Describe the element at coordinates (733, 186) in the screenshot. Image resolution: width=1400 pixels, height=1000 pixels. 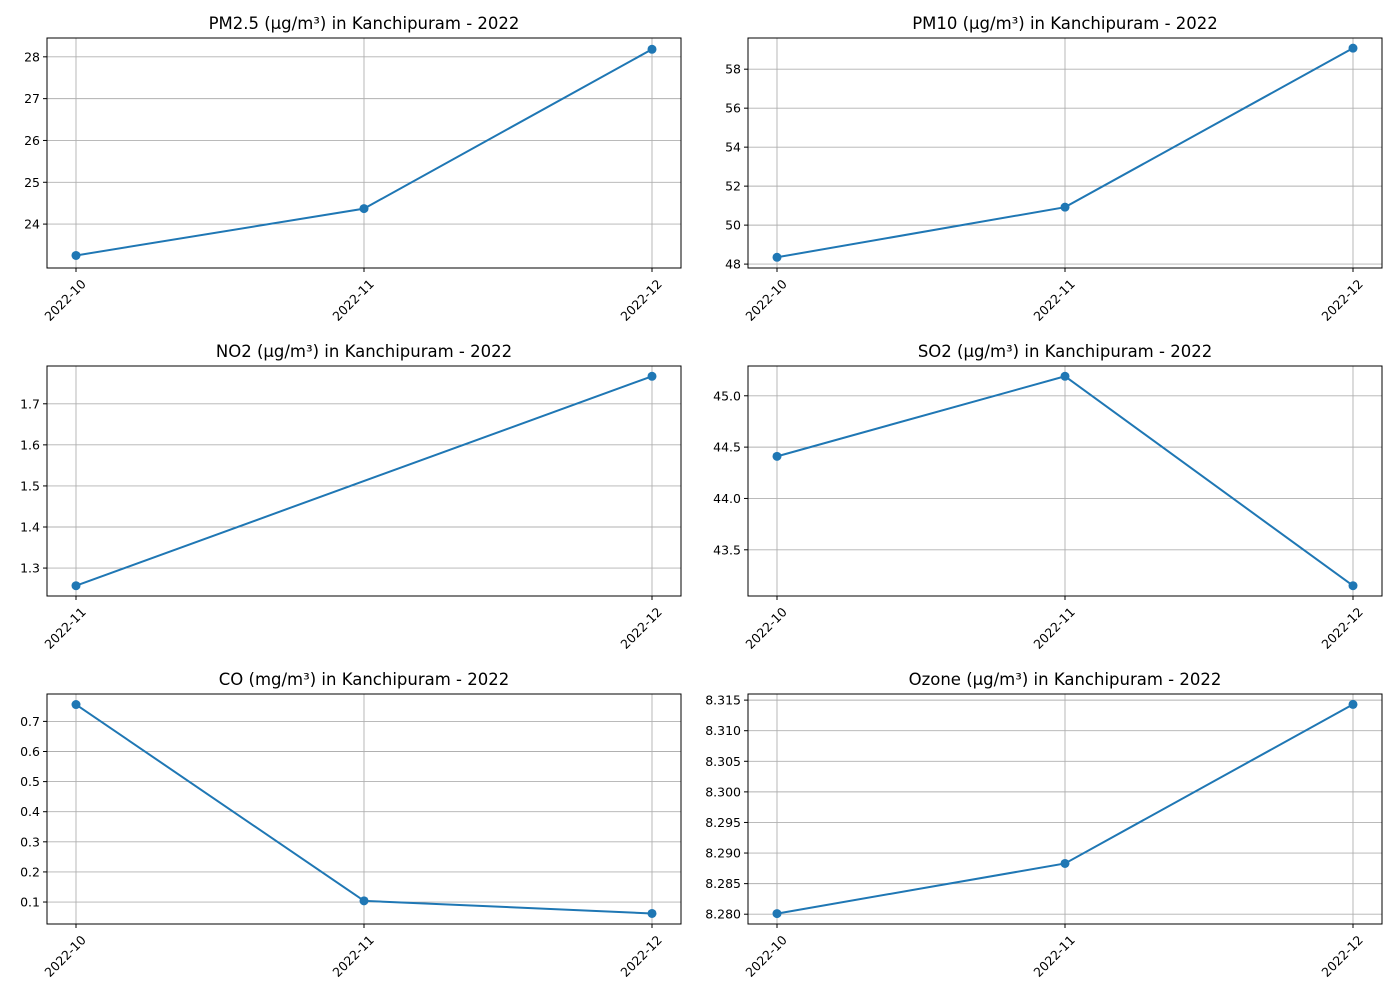
I see `y-tick-label: 52` at that location.